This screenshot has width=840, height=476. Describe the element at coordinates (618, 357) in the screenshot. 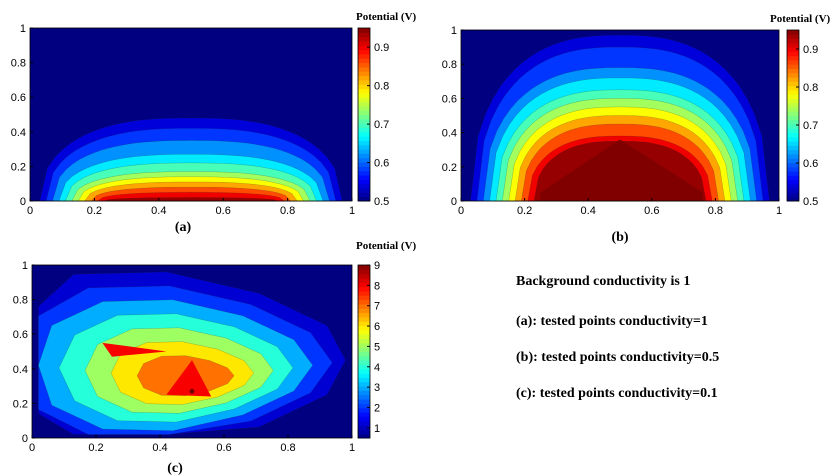

I see `note-b: (b): tested points conductivity=0.5` at that location.